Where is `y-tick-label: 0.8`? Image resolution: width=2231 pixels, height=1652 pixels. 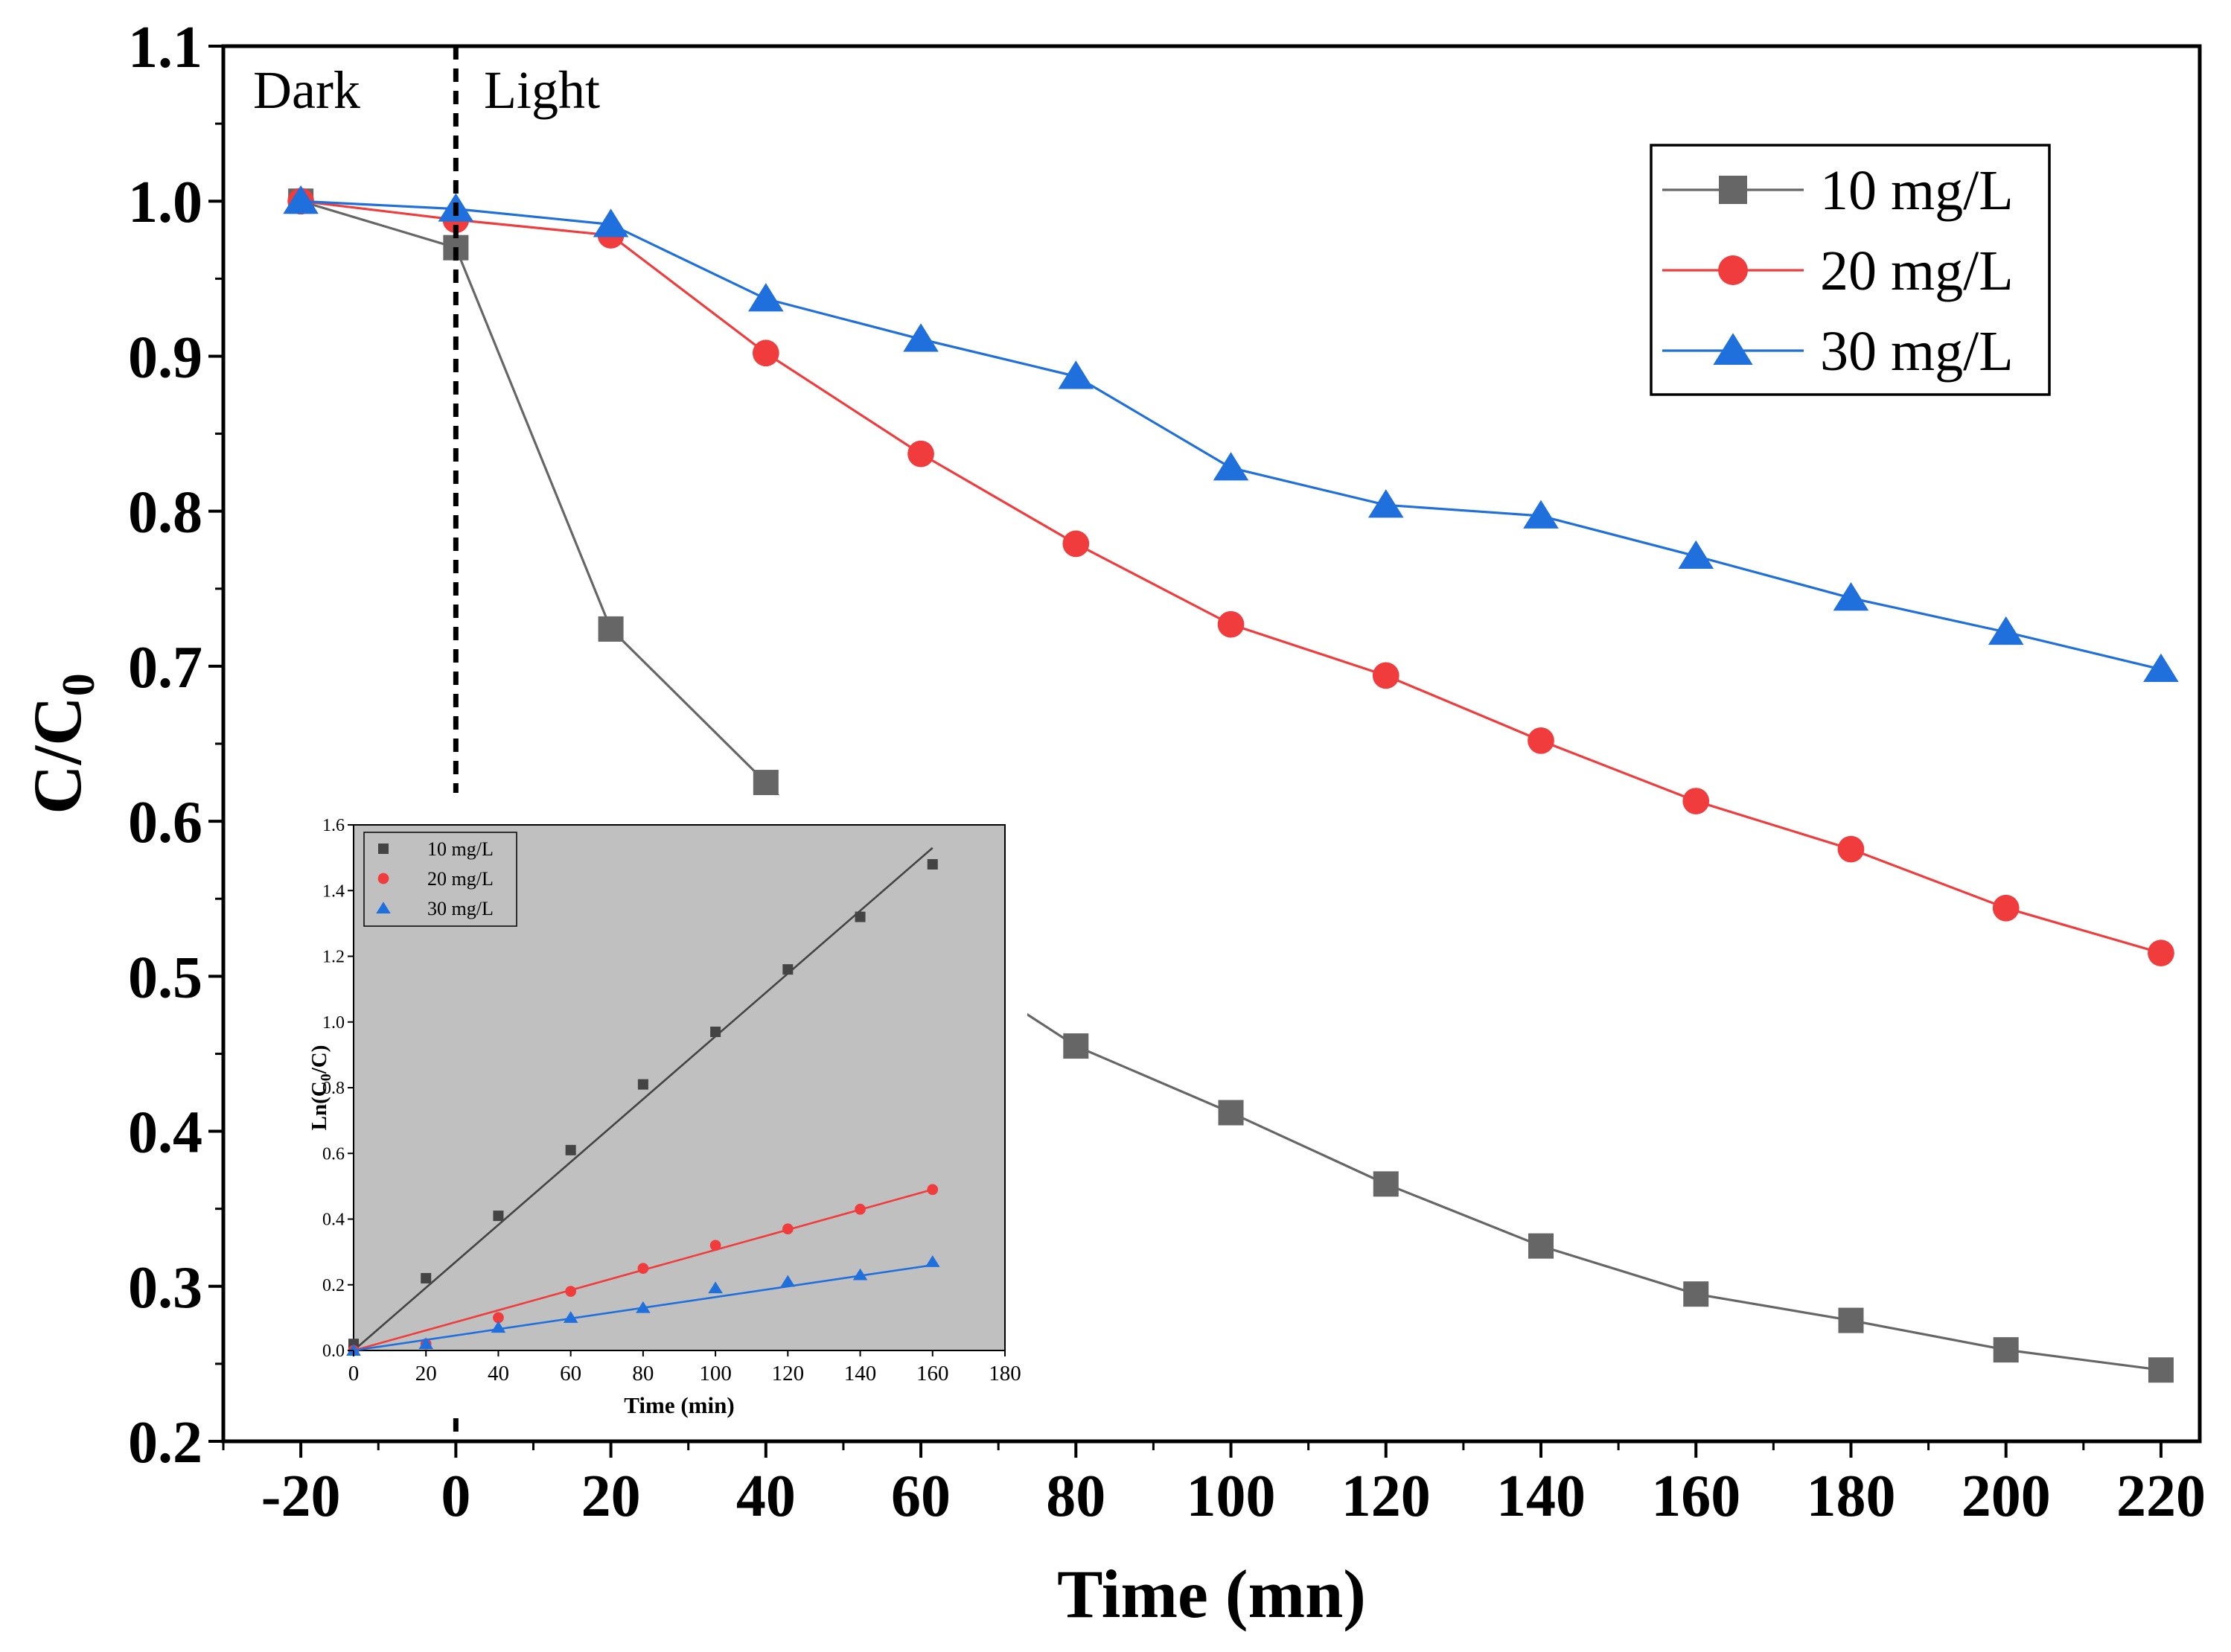 y-tick-label: 0.8 is located at coordinates (165, 513).